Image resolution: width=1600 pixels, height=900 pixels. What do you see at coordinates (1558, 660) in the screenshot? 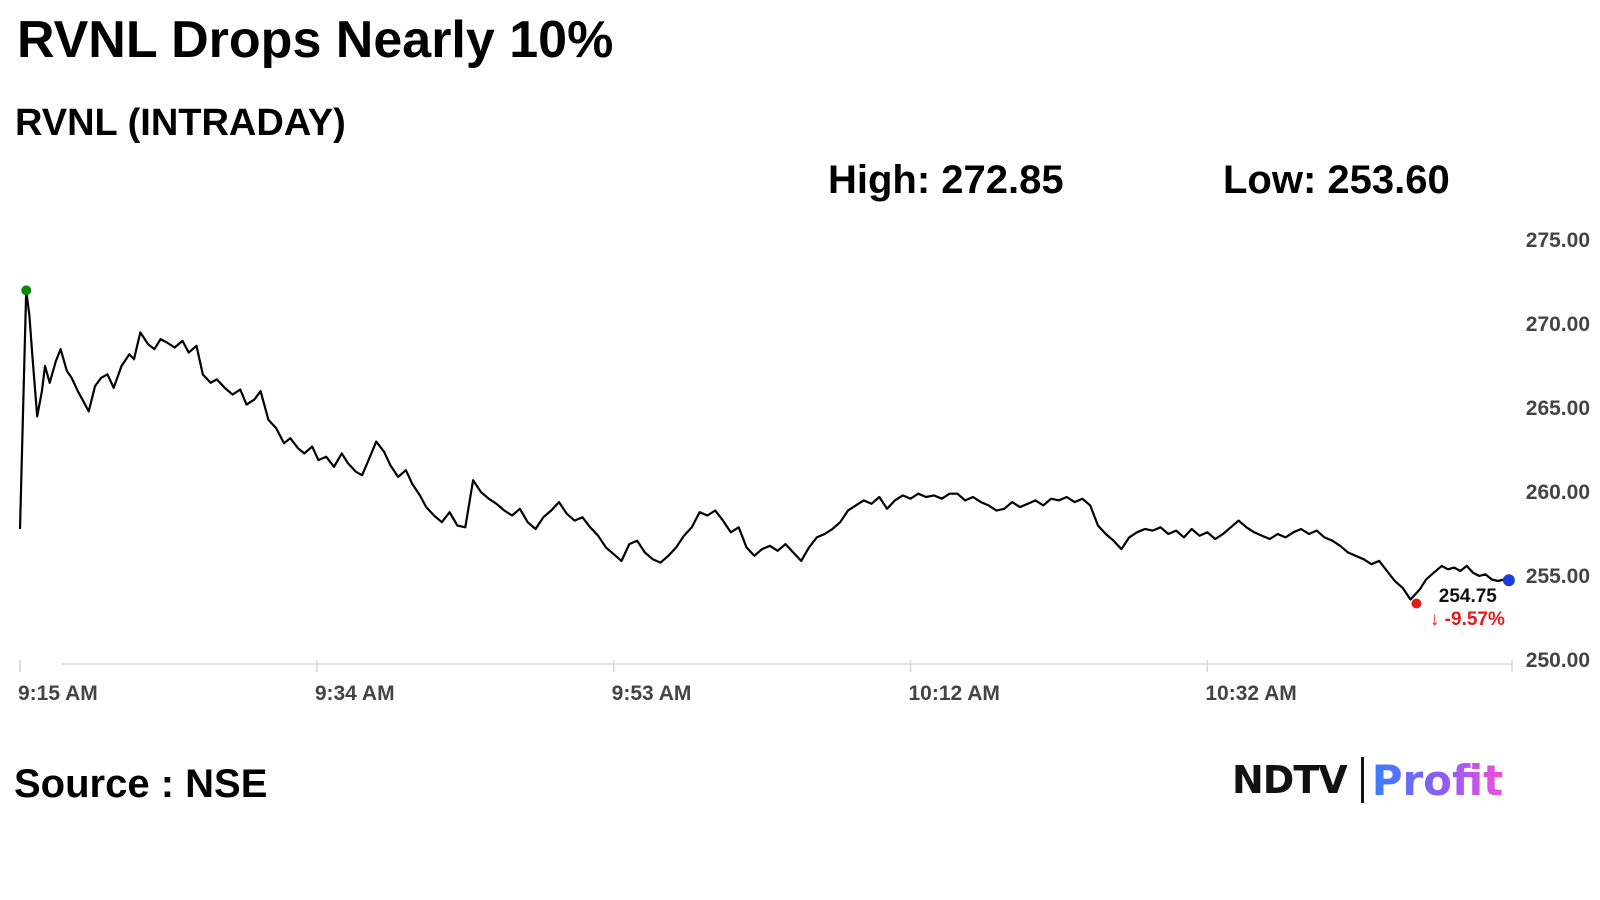
I see `y-tick-label: 250.00` at bounding box center [1558, 660].